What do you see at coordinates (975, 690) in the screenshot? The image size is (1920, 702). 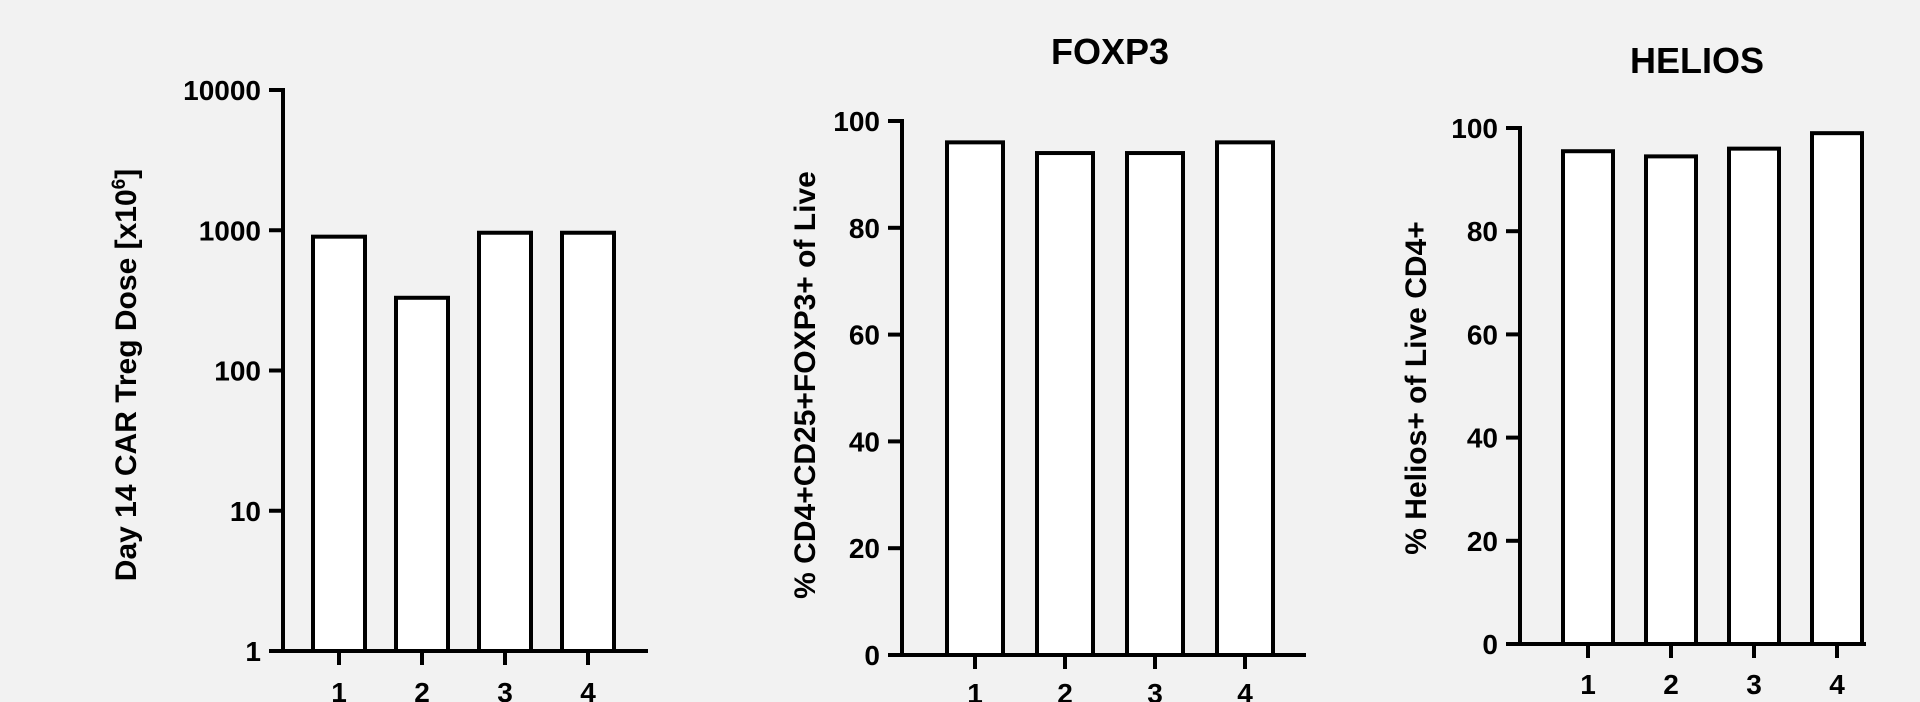 I see `foxp3-chart-x-tick-label-1: 1` at bounding box center [975, 690].